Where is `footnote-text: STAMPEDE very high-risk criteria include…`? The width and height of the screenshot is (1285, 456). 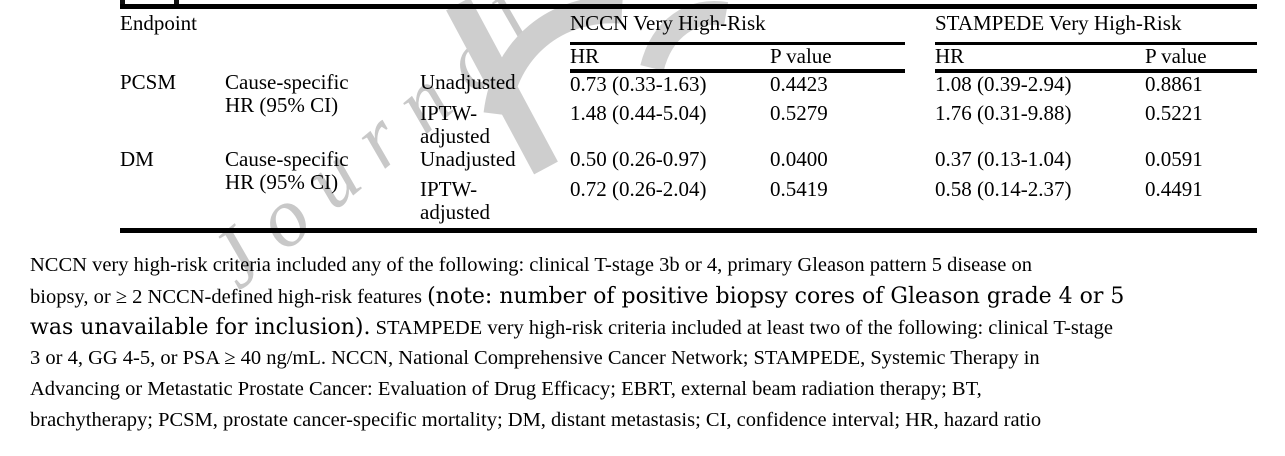 footnote-text: STAMPEDE very high-risk criteria include… is located at coordinates (741, 328).